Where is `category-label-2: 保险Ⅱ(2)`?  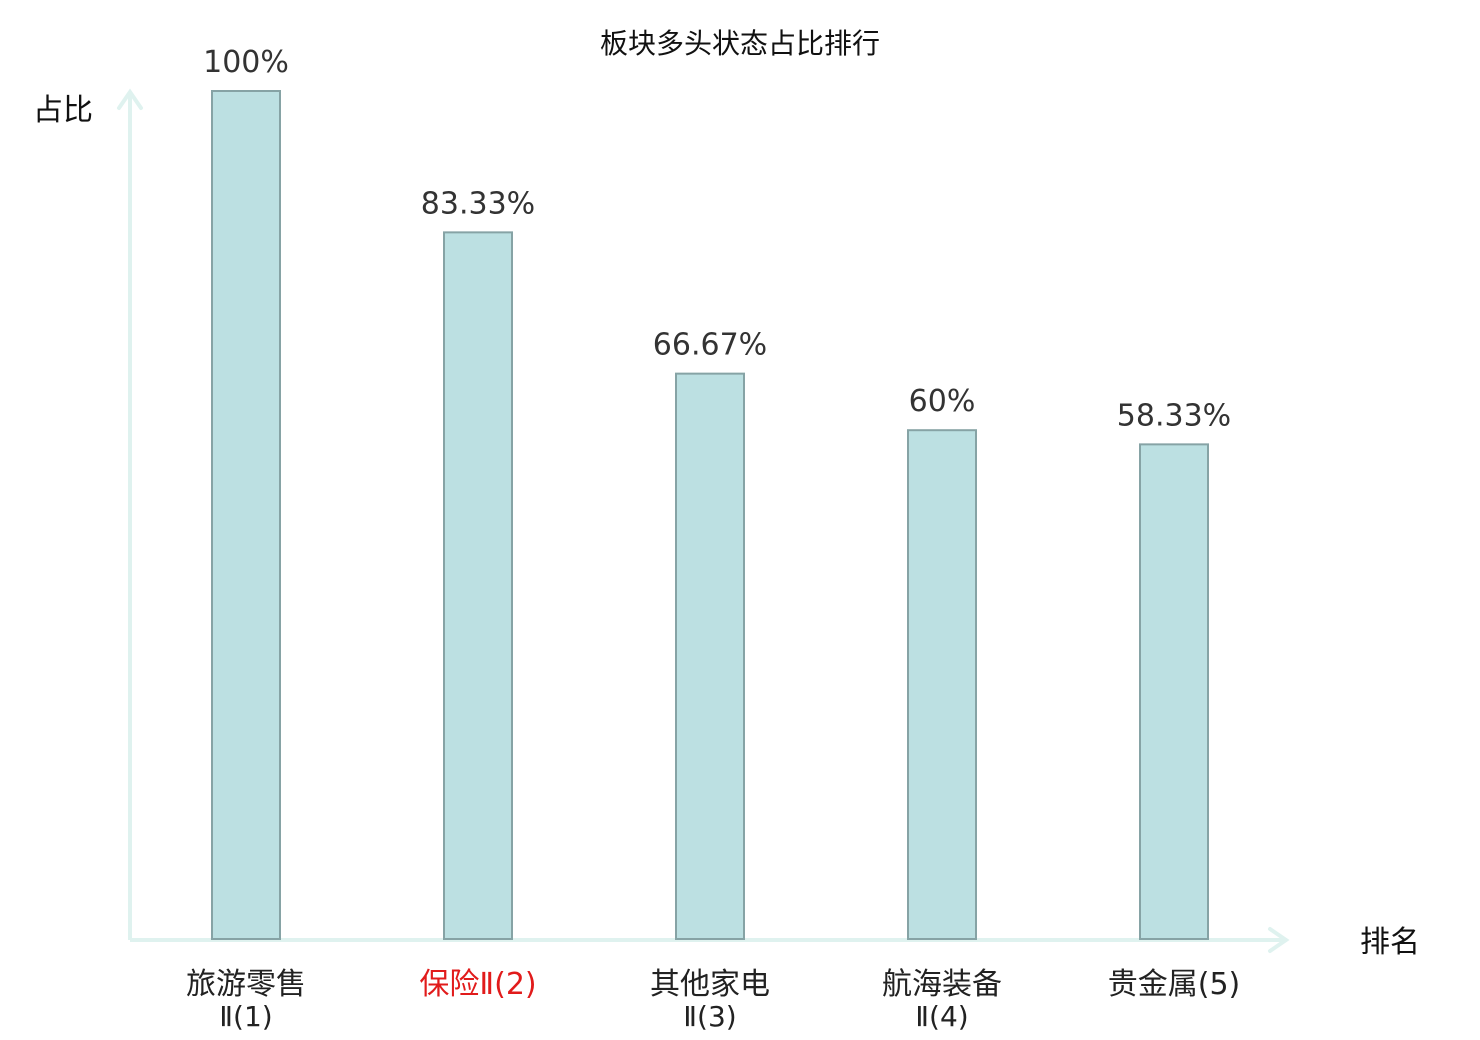 category-label-2: 保险Ⅱ(2) is located at coordinates (477, 984).